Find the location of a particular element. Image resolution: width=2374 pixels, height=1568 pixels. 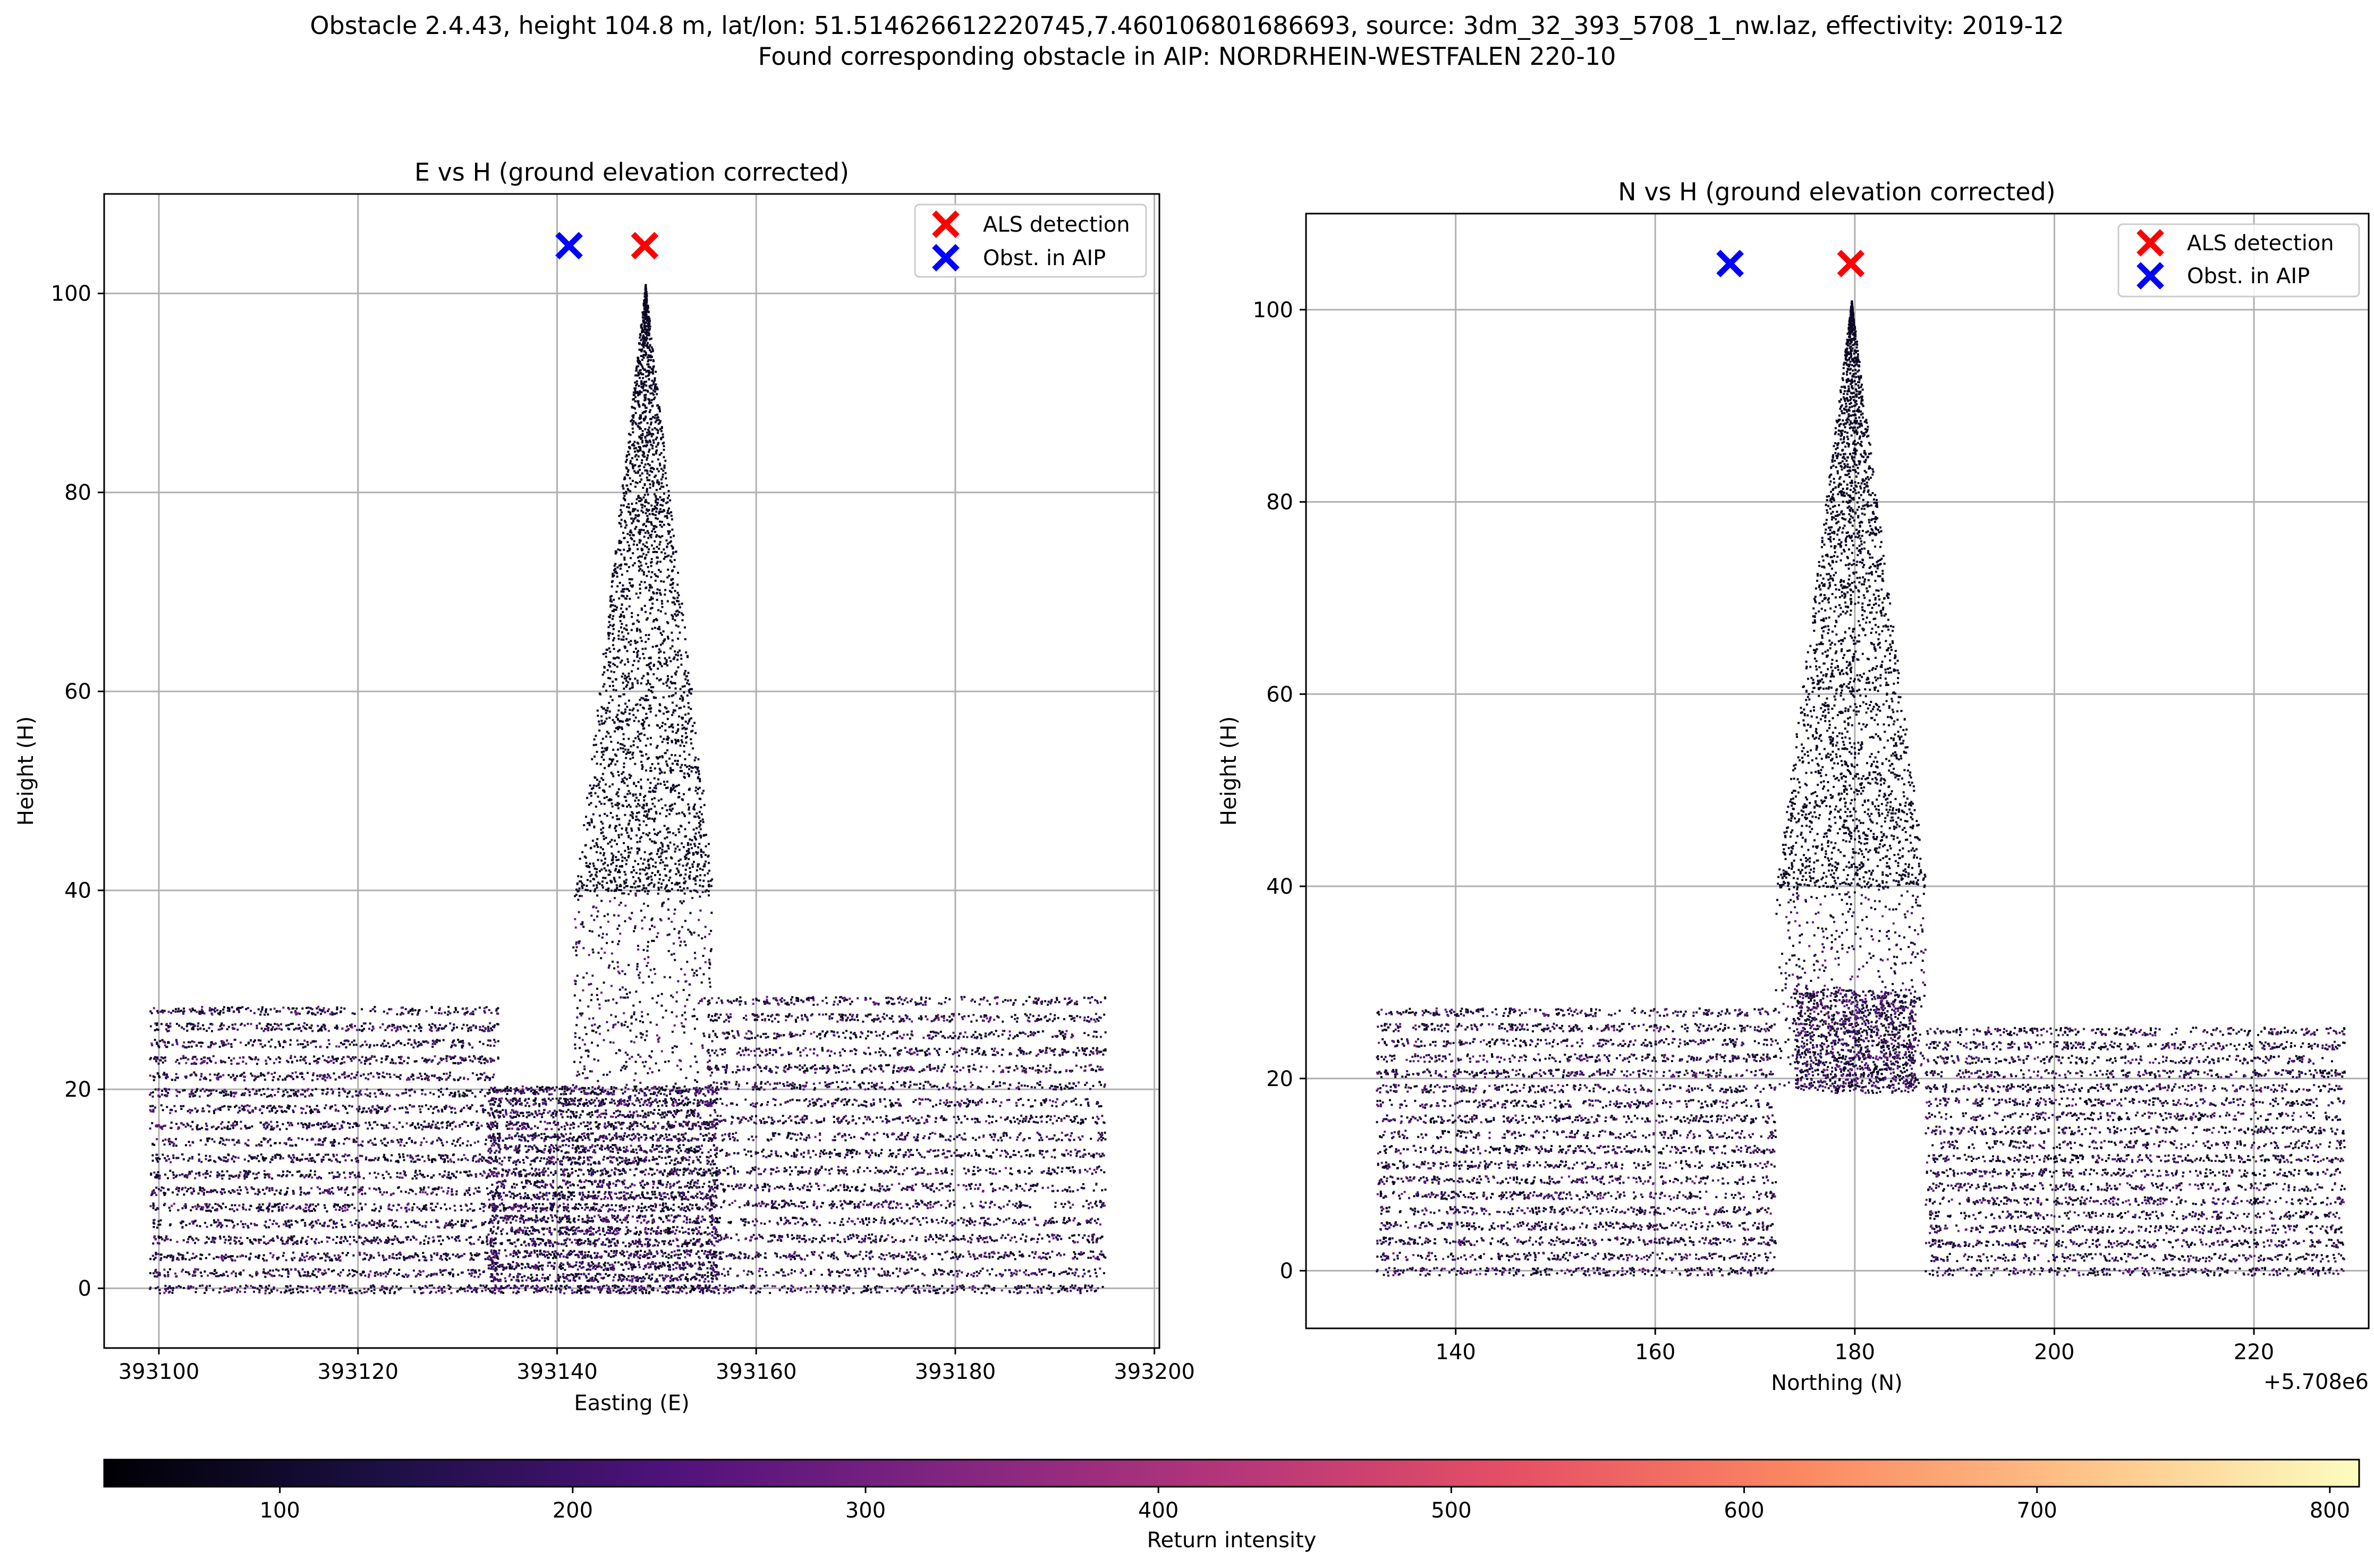

n-vs-h-legend: ALS detection Obst. in AIP is located at coordinates (2238, 260).